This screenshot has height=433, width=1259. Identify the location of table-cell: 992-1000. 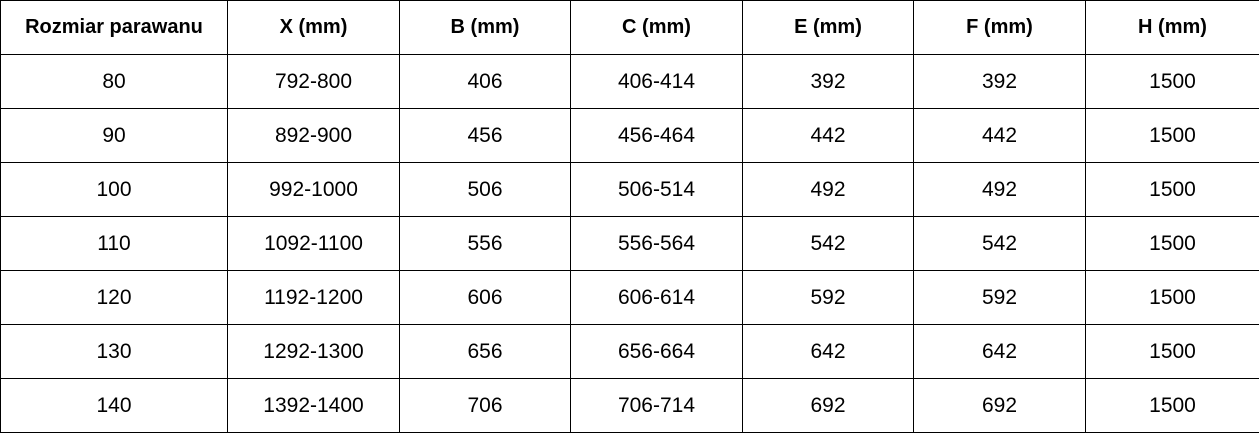
(313, 189).